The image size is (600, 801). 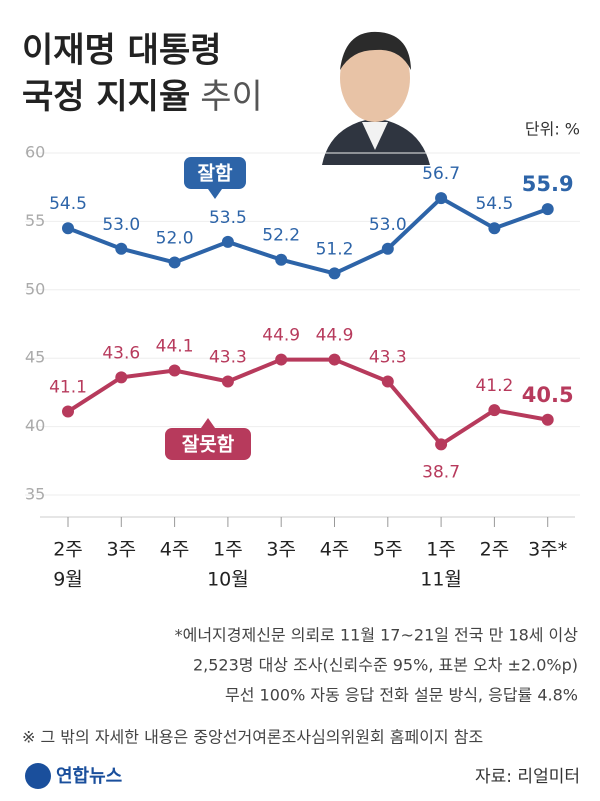 I want to click on value-label: 44.1, so click(x=175, y=347).